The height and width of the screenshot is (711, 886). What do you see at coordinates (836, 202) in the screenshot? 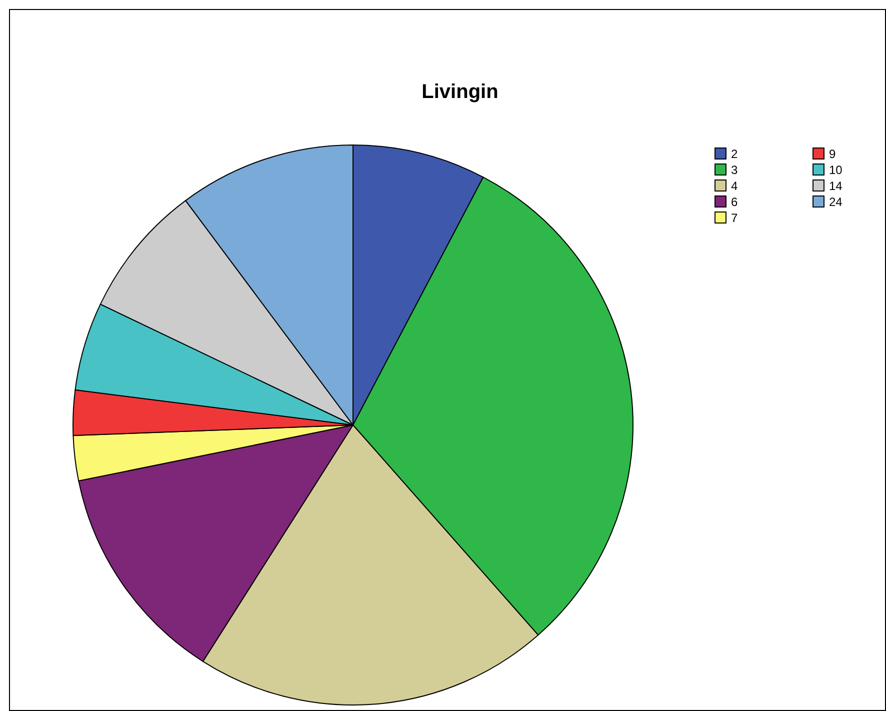
I see `legend-label: 24` at bounding box center [836, 202].